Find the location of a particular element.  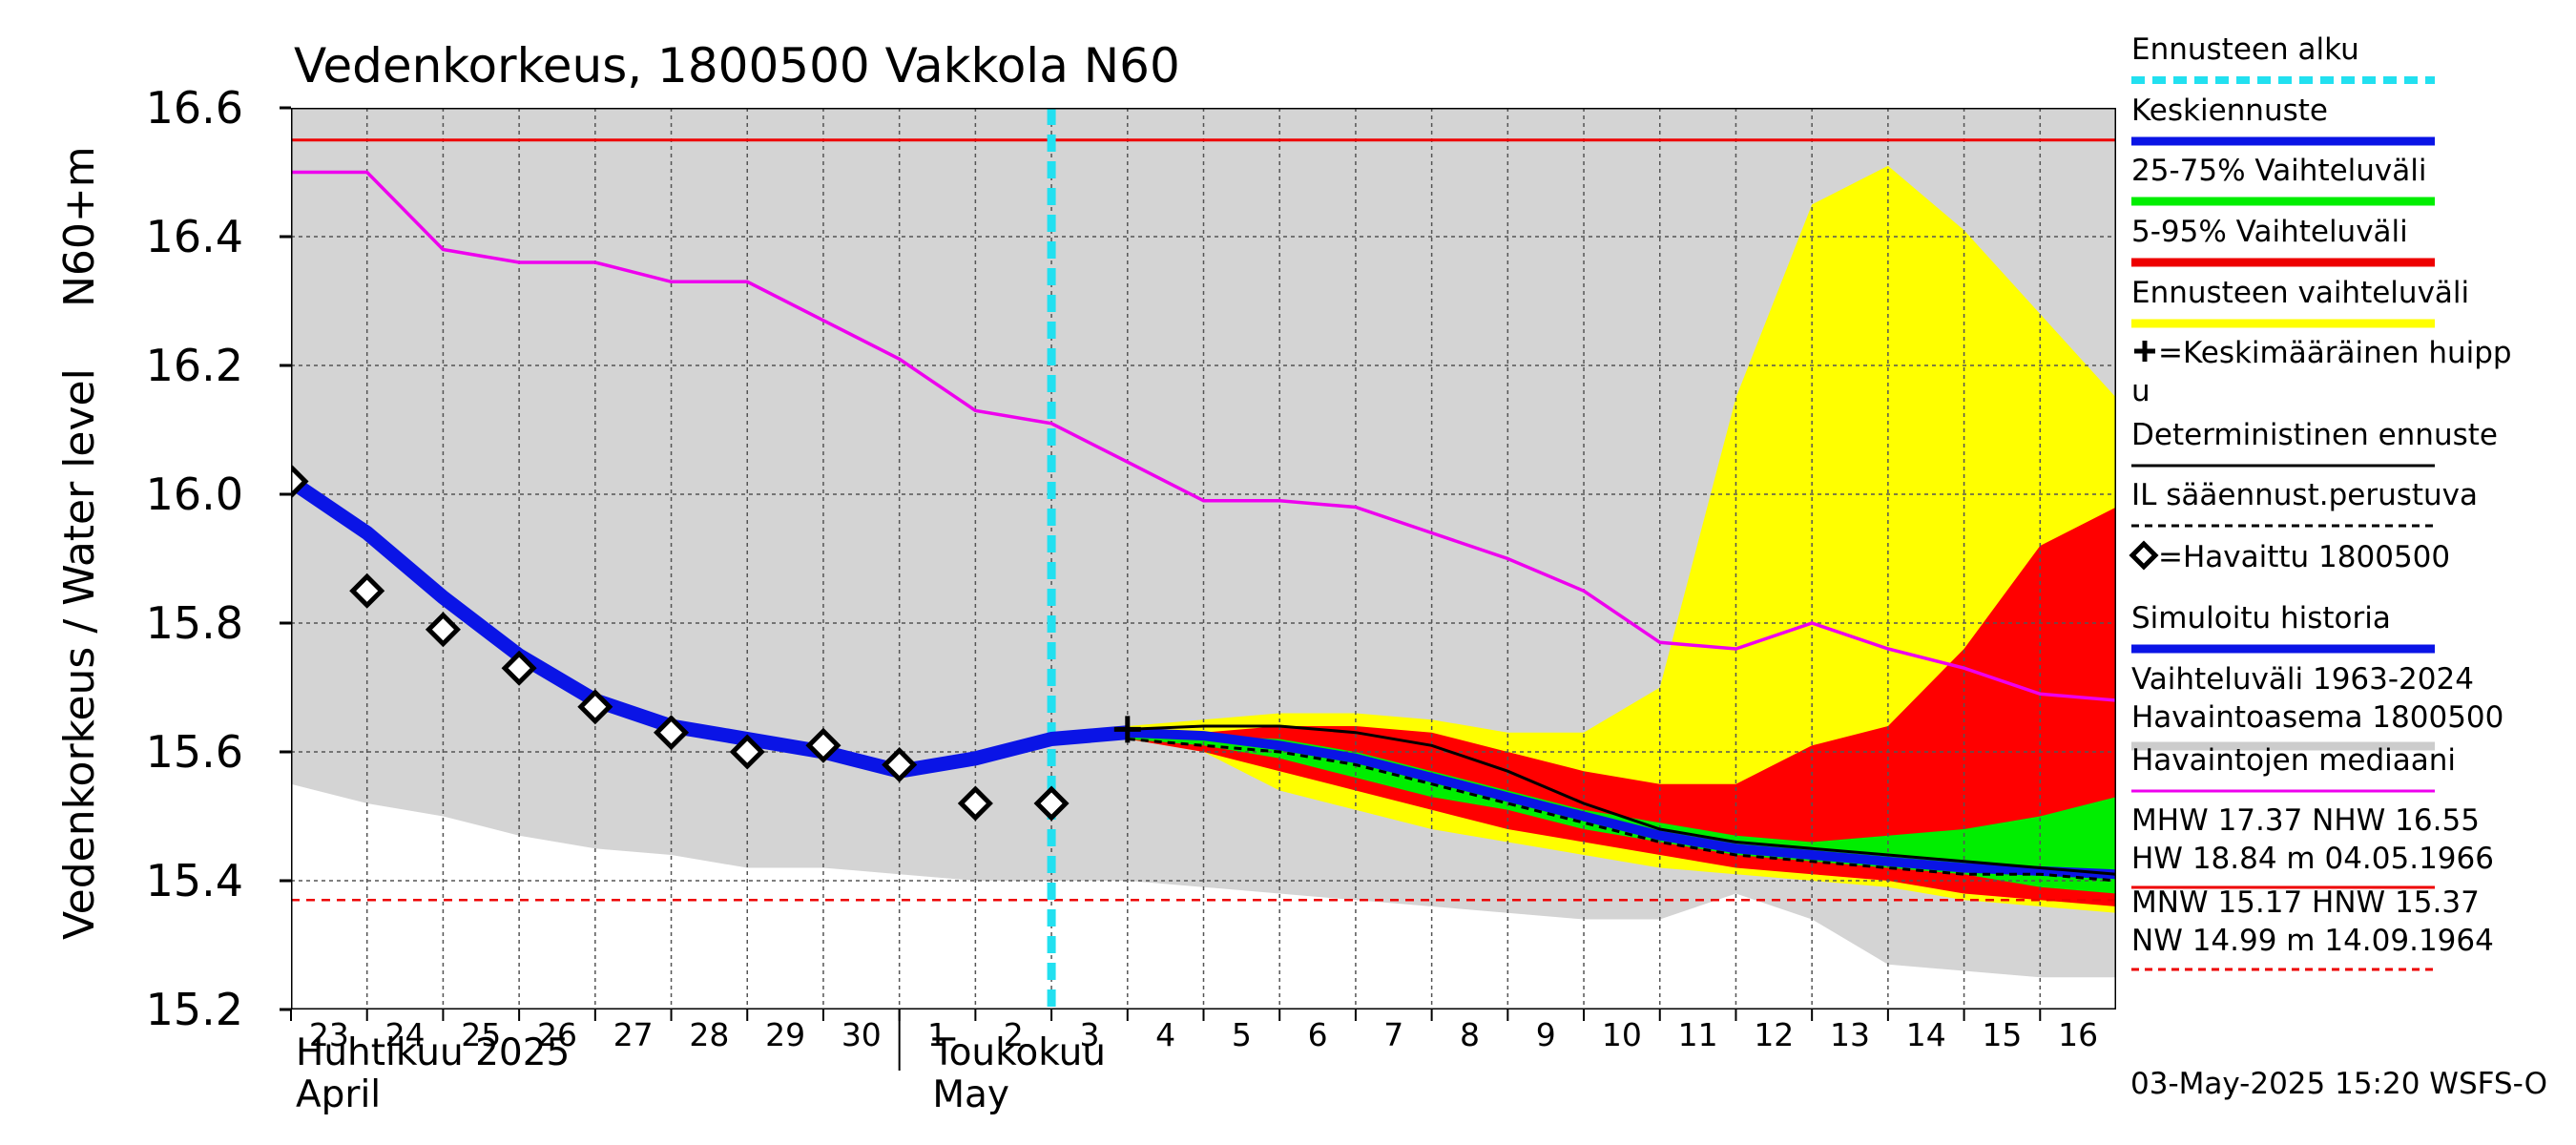

legend-label-2: u is located at coordinates (2140, 391).